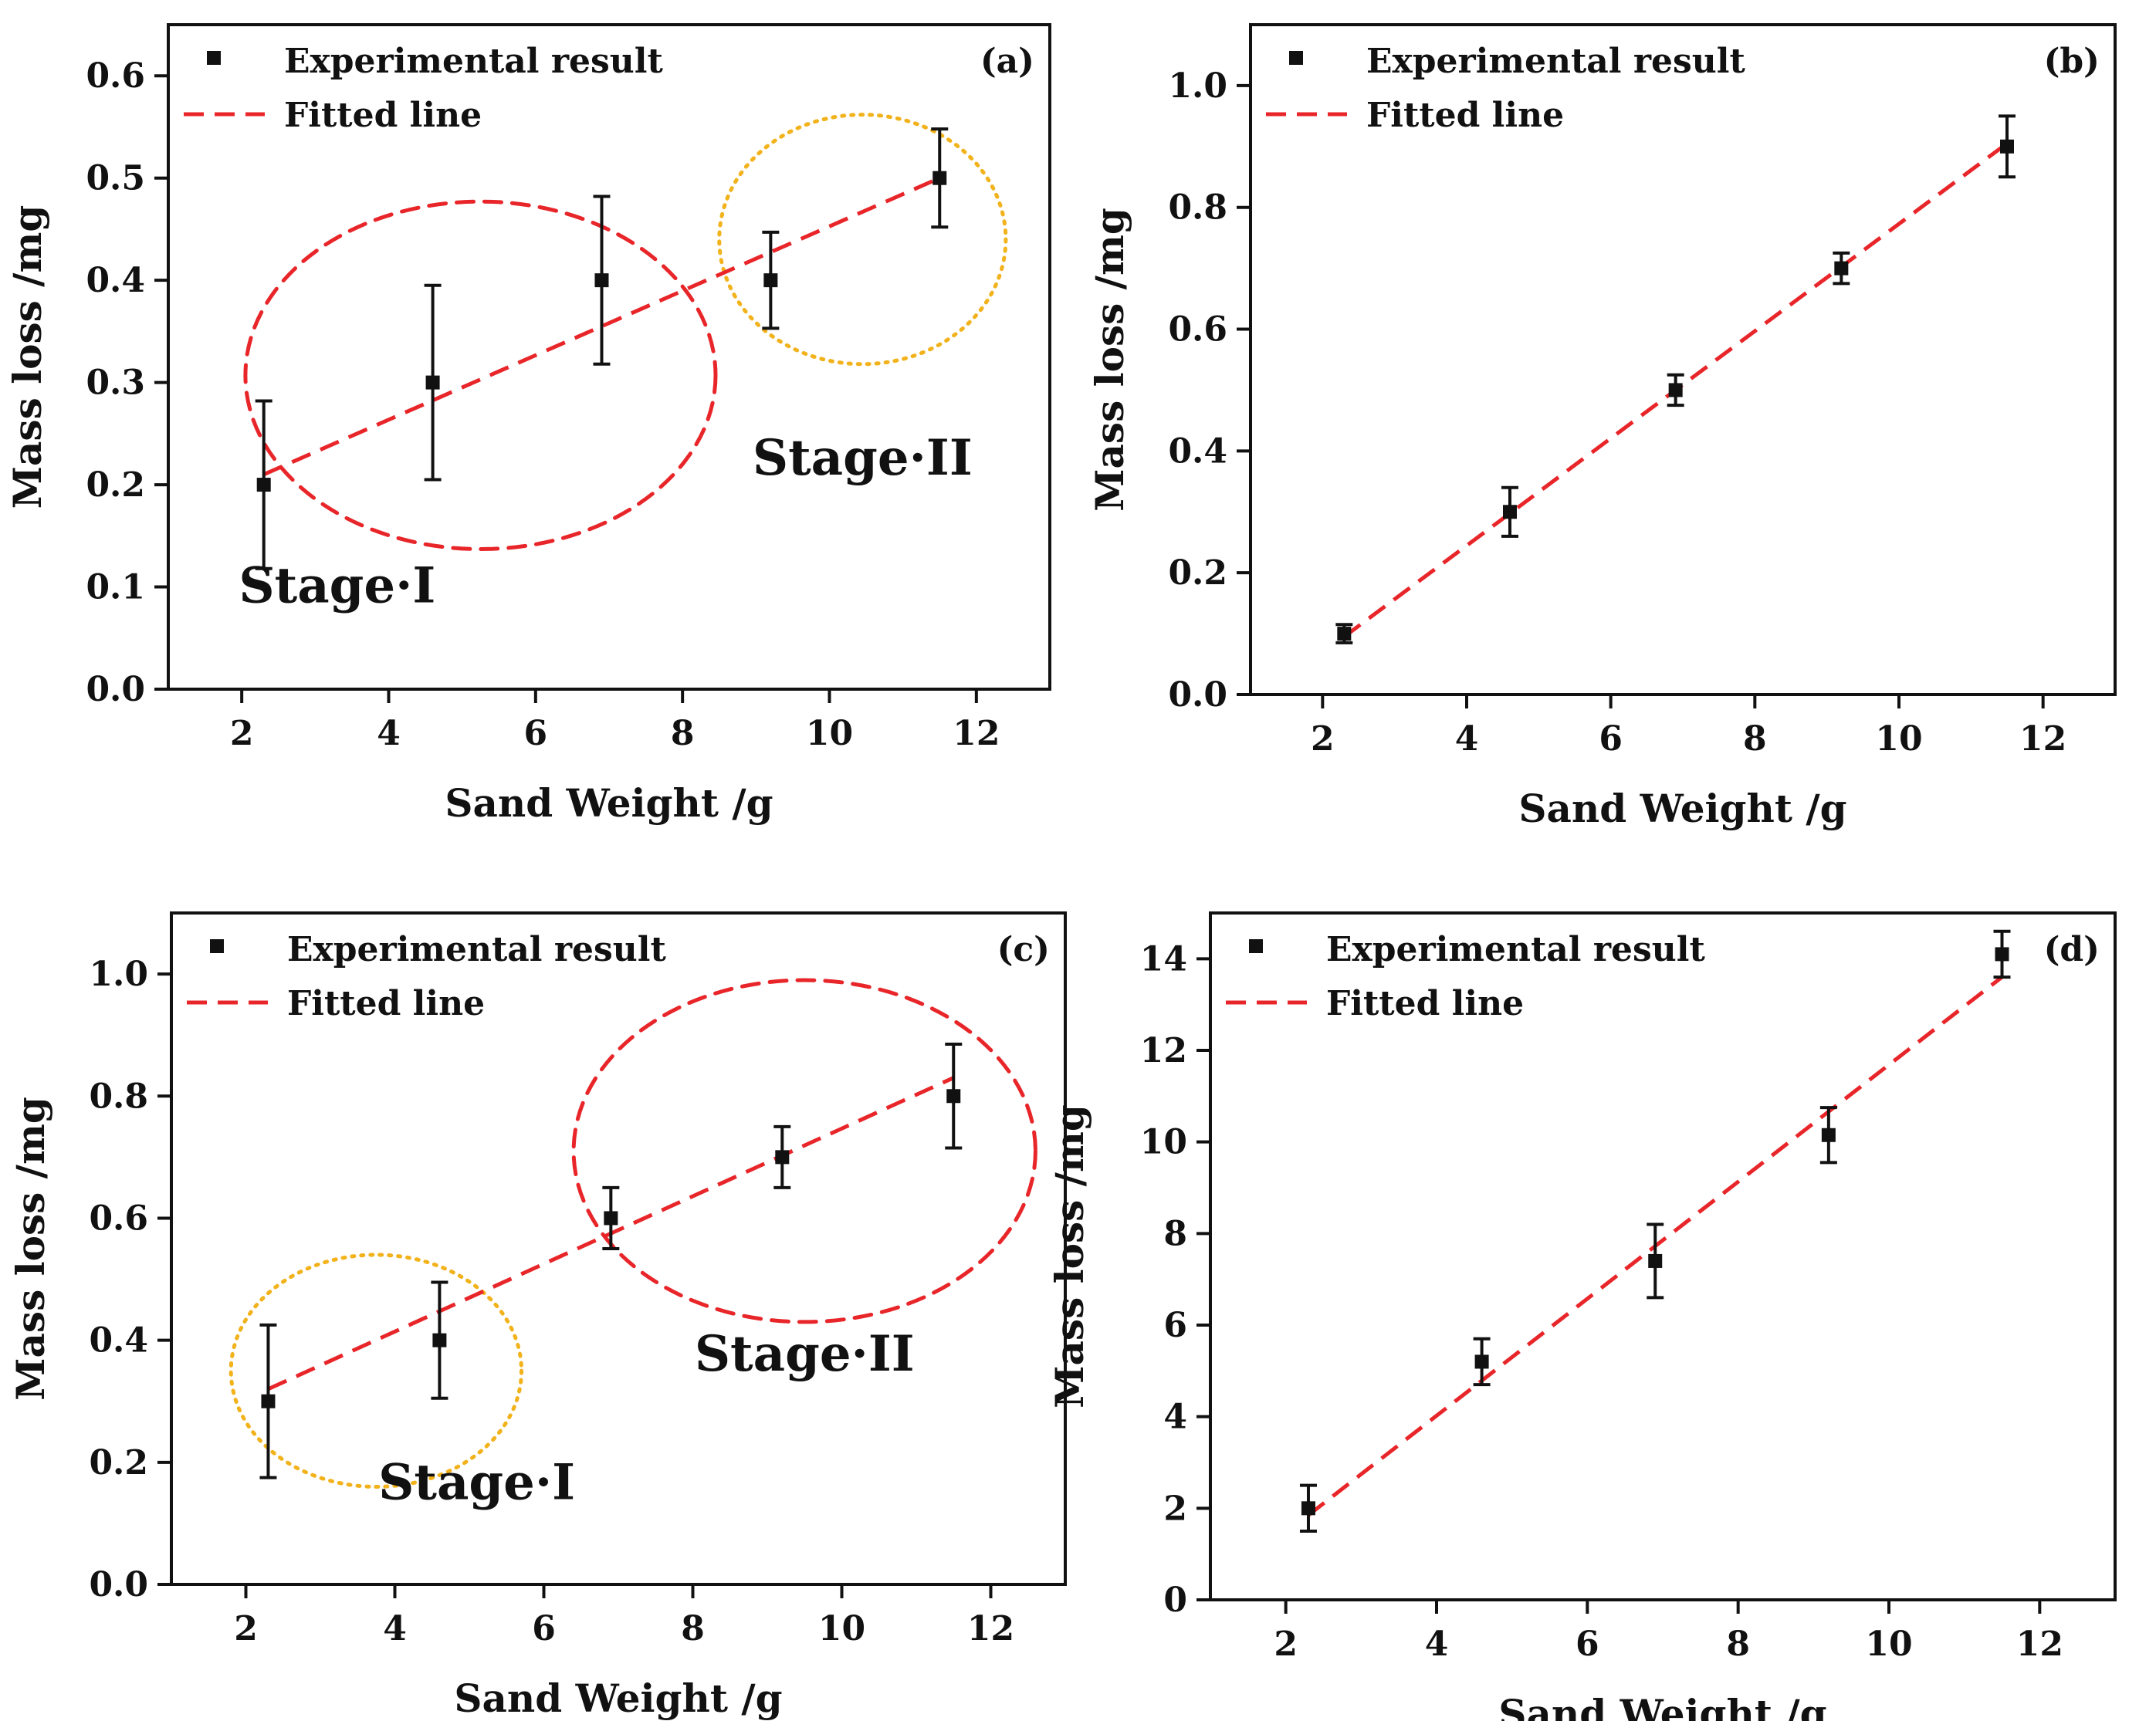  I want to click on panel-label: (d), so click(2072, 950).